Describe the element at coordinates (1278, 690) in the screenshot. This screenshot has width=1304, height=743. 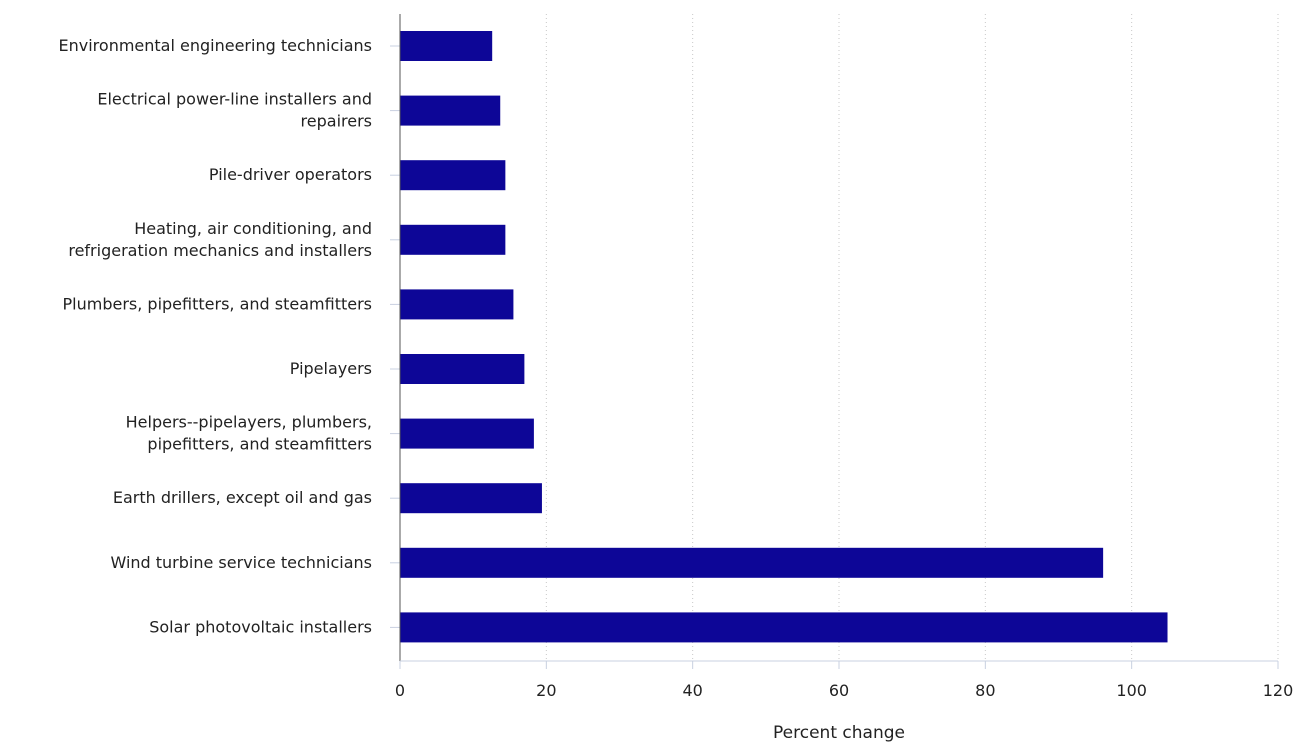
I see `x-tick-label: 120` at that location.